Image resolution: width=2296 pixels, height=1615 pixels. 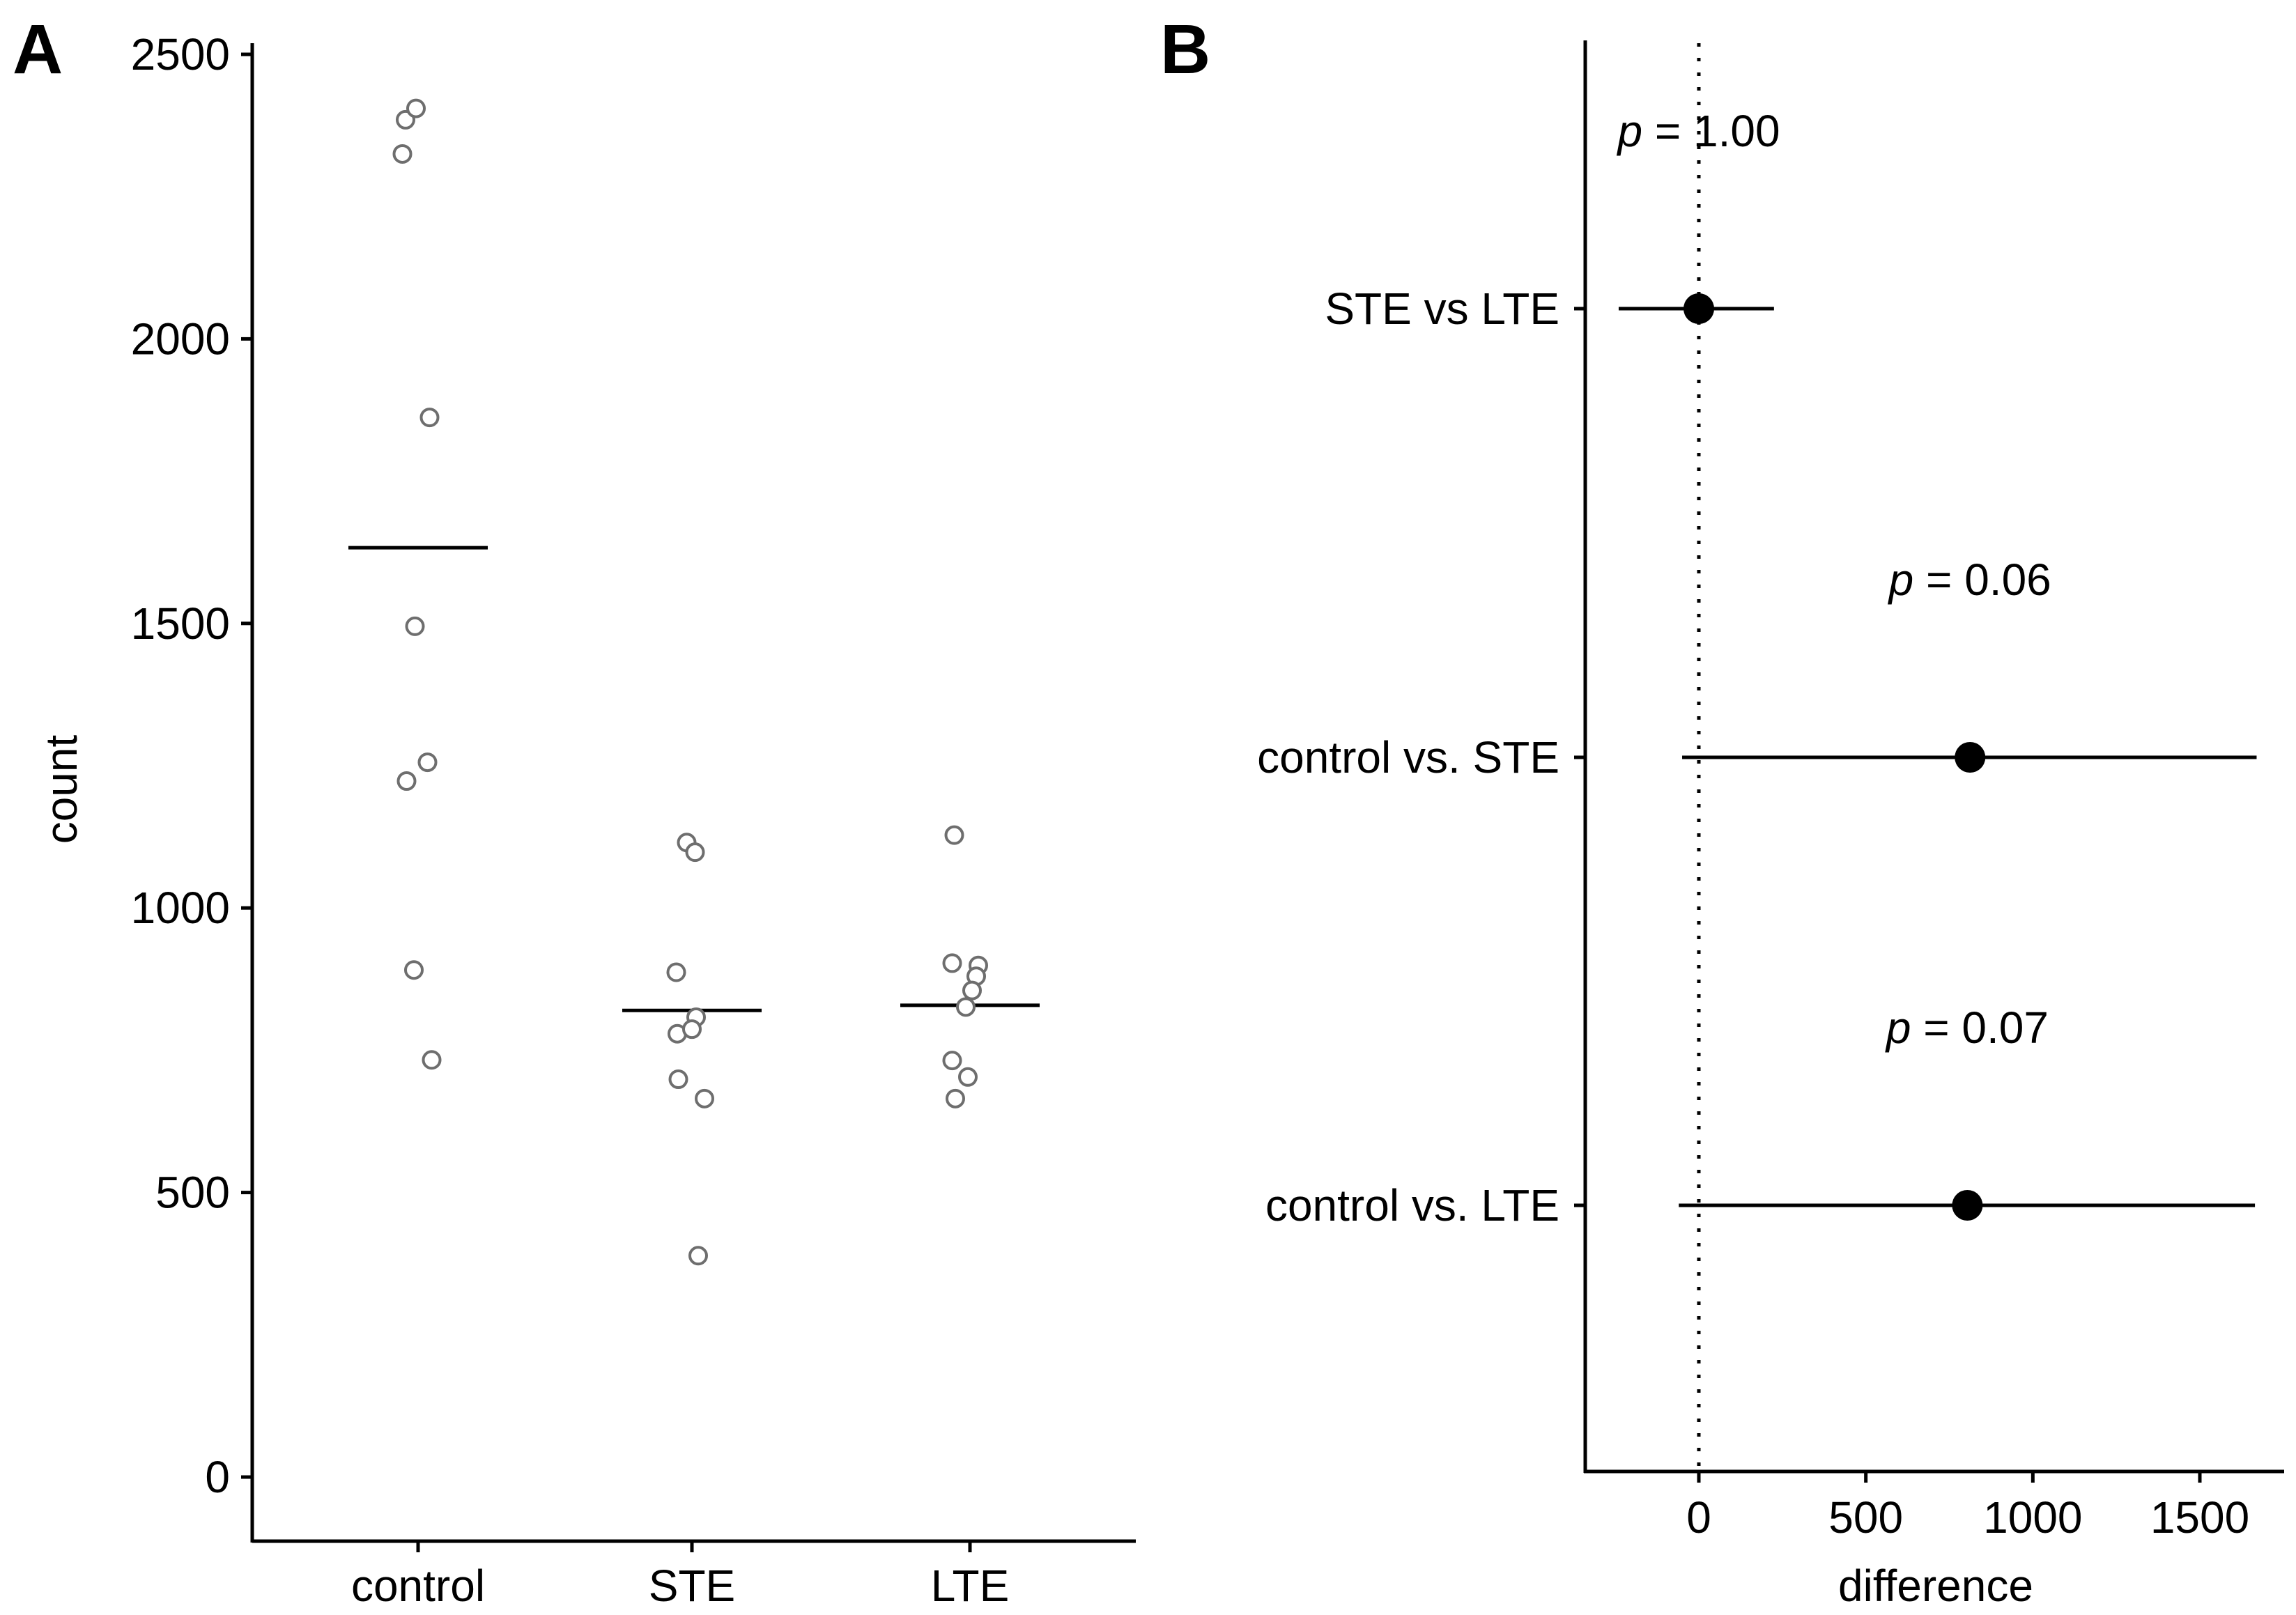 What do you see at coordinates (180, 623) in the screenshot?
I see `panel-a-y-tick-label: 1500` at bounding box center [180, 623].